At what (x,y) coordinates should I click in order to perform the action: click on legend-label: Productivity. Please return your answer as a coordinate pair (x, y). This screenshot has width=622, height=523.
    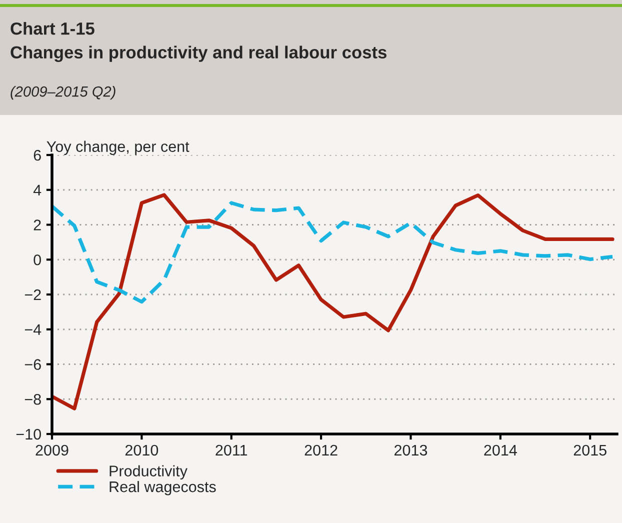
    Looking at the image, I should click on (149, 472).